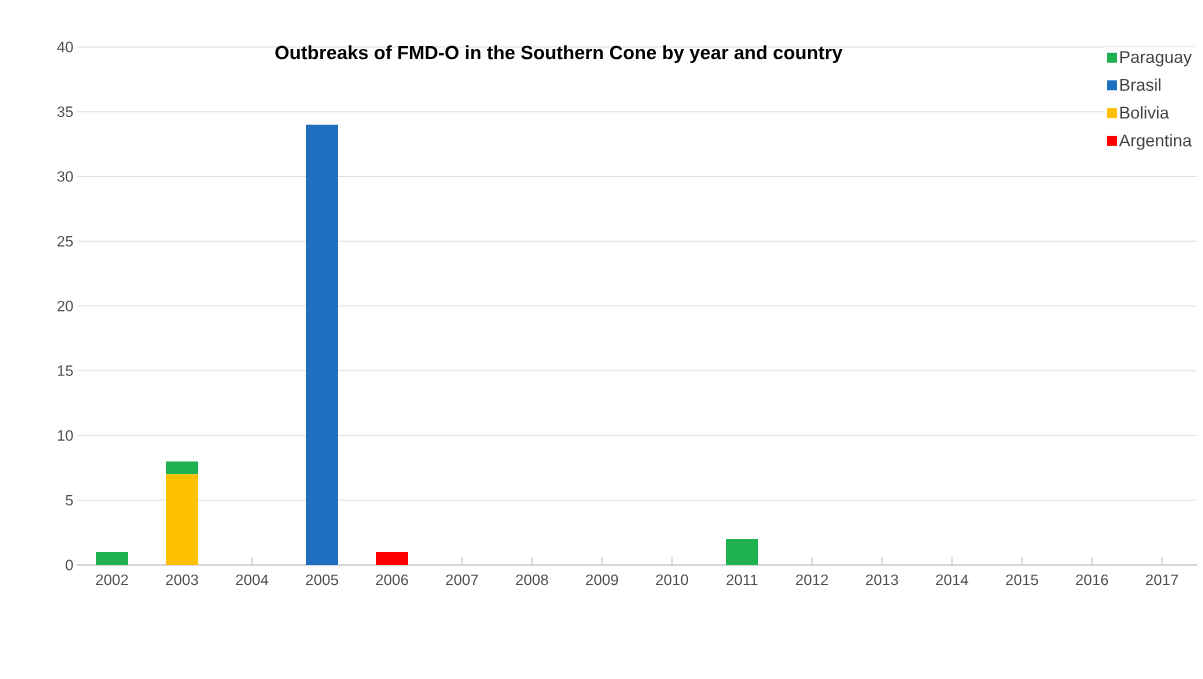  I want to click on y-tick-label: 25, so click(65, 241).